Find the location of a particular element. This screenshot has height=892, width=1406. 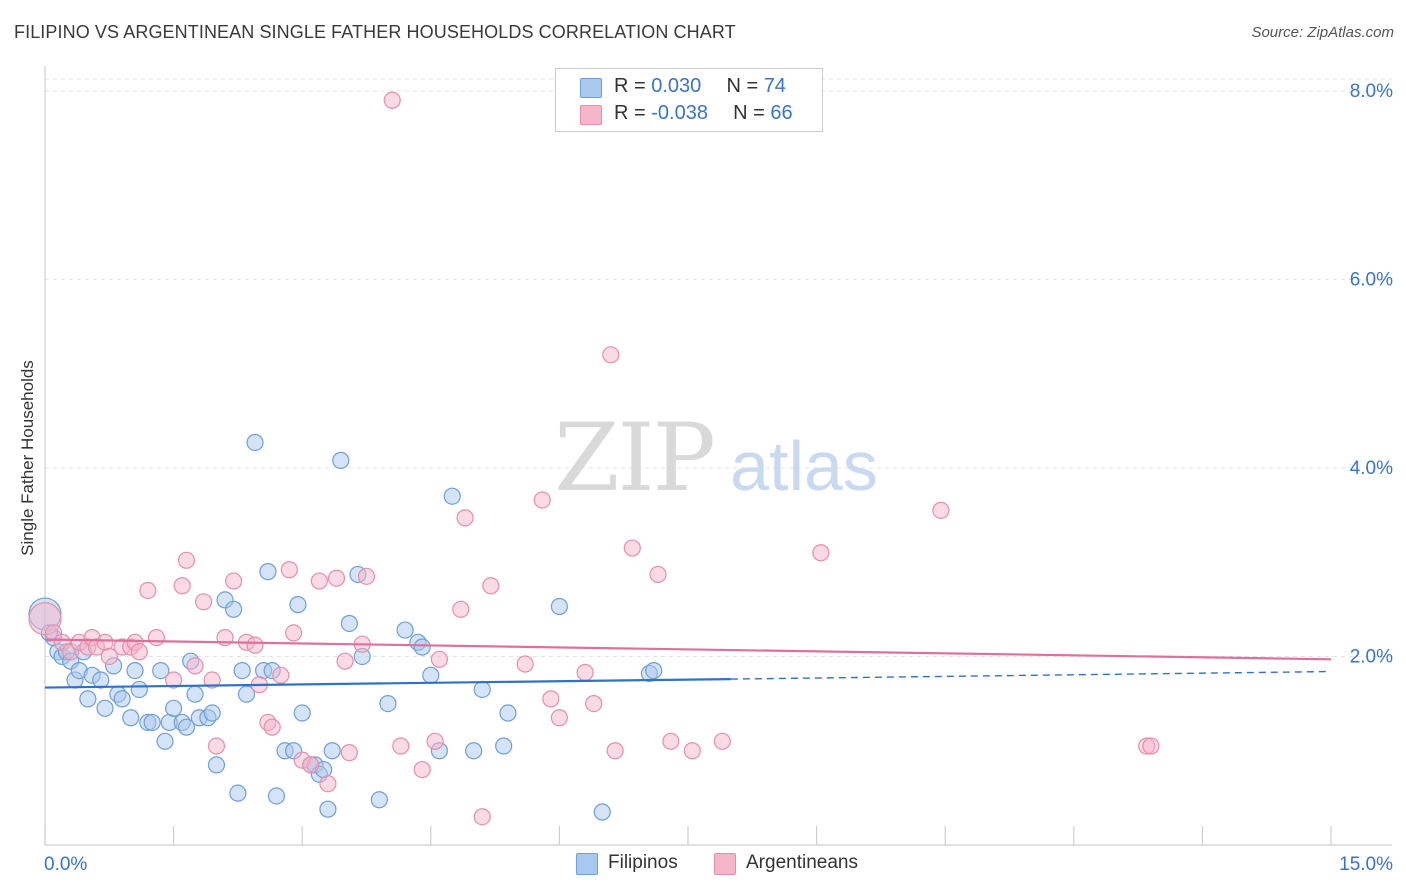

legend-swatch-argentineans is located at coordinates (591, 115).